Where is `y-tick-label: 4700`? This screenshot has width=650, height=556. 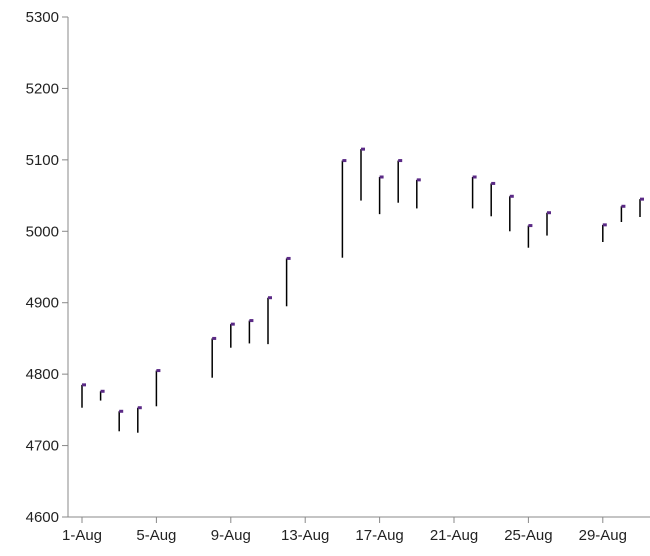 y-tick-label: 4700 is located at coordinates (42, 446).